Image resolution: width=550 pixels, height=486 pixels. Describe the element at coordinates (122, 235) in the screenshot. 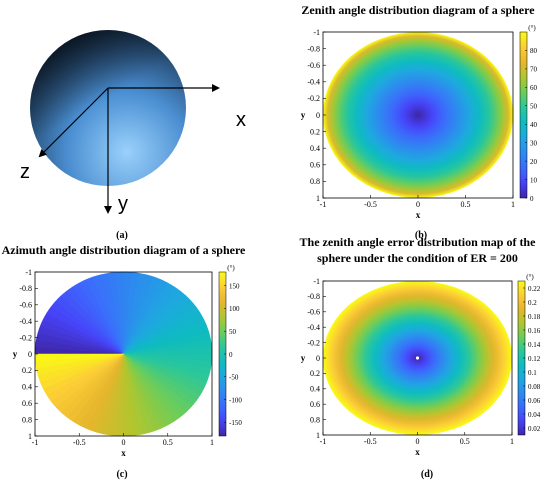

I see `caption-a: (a)` at that location.